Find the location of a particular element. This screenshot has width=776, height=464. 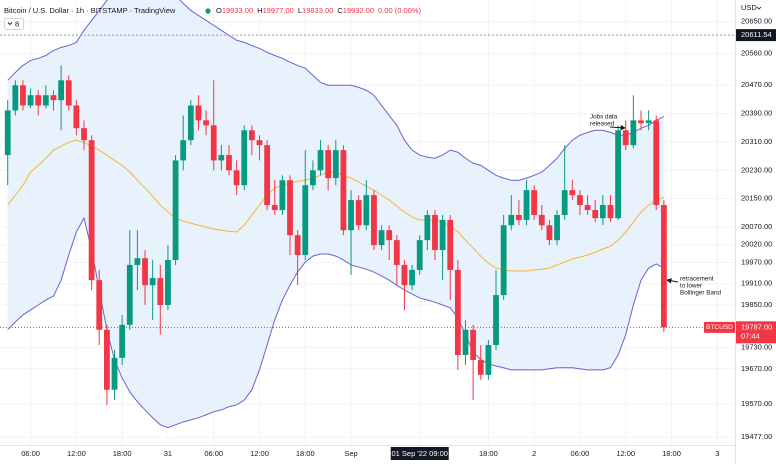

ohlc-change: 0.00 (0.00%) is located at coordinates (399, 10).